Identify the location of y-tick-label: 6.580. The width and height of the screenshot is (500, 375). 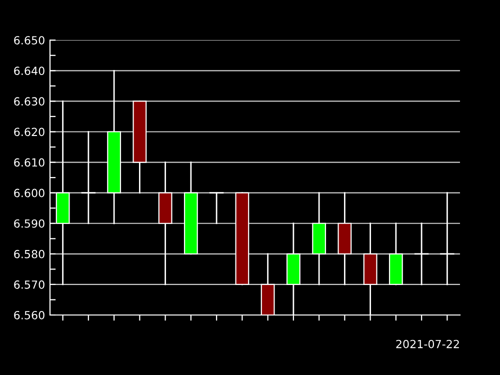
(29, 254).